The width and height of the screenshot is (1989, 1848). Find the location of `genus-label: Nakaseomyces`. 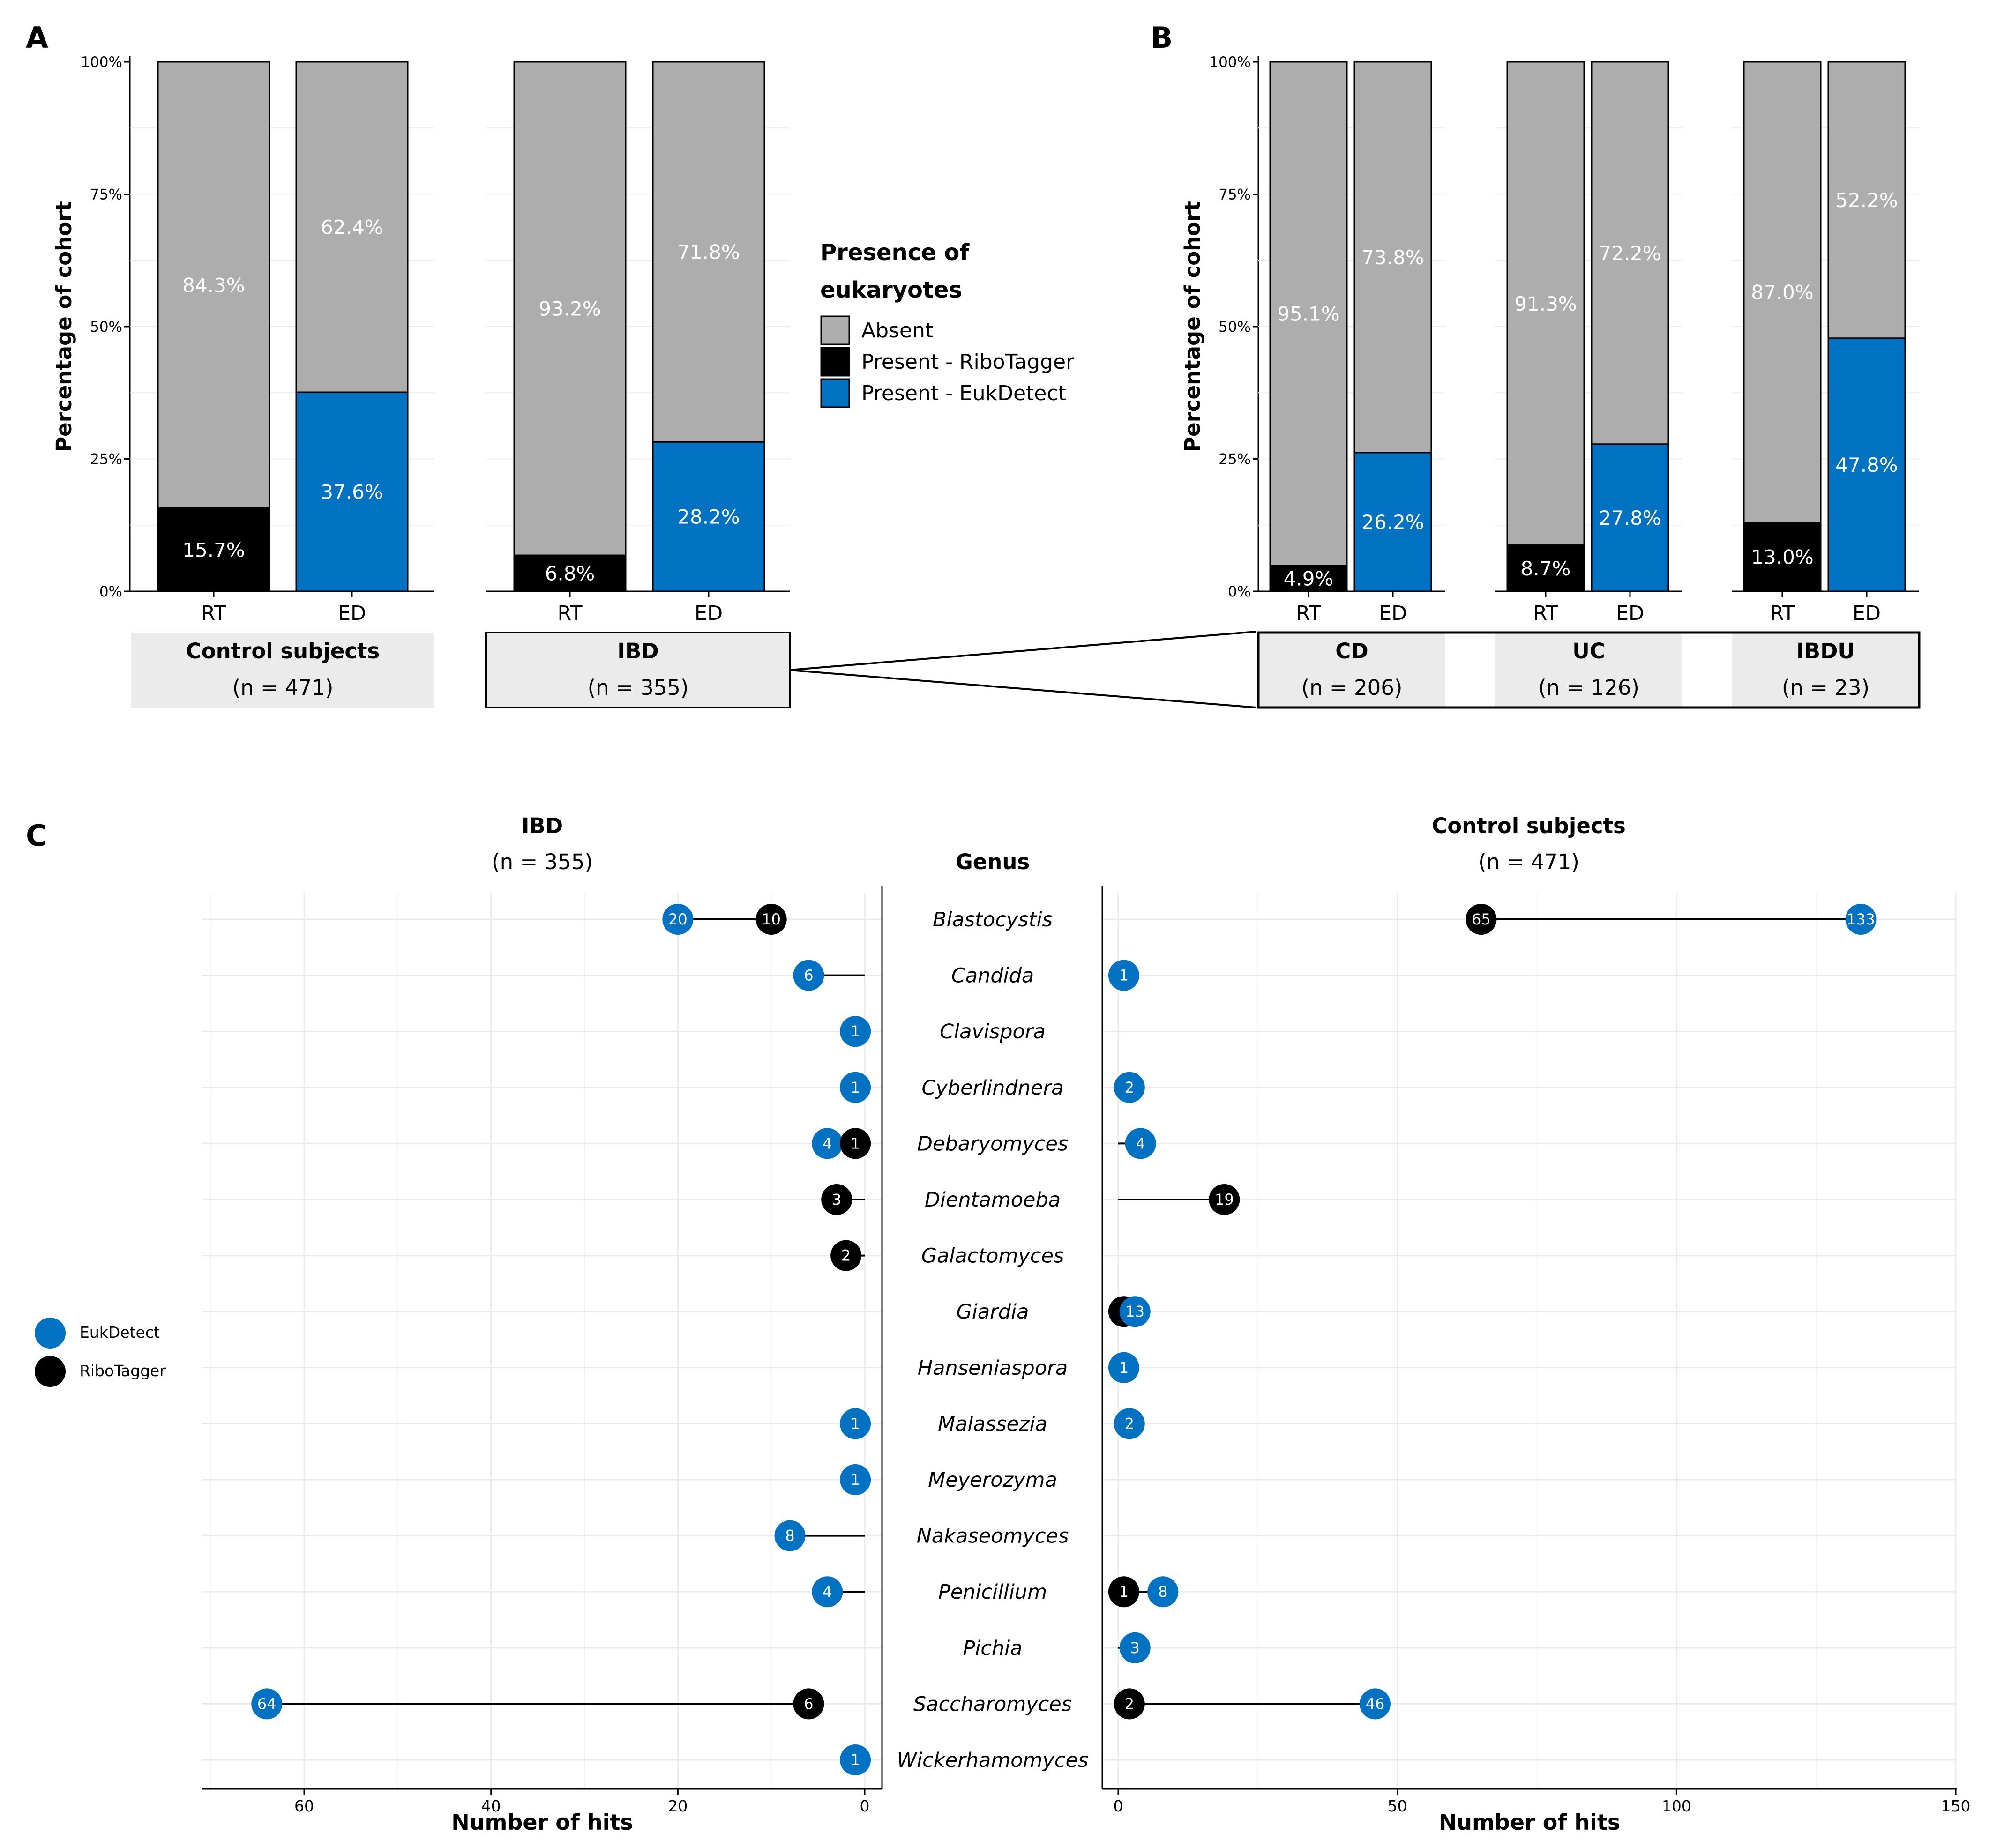

genus-label: Nakaseomyces is located at coordinates (993, 1536).